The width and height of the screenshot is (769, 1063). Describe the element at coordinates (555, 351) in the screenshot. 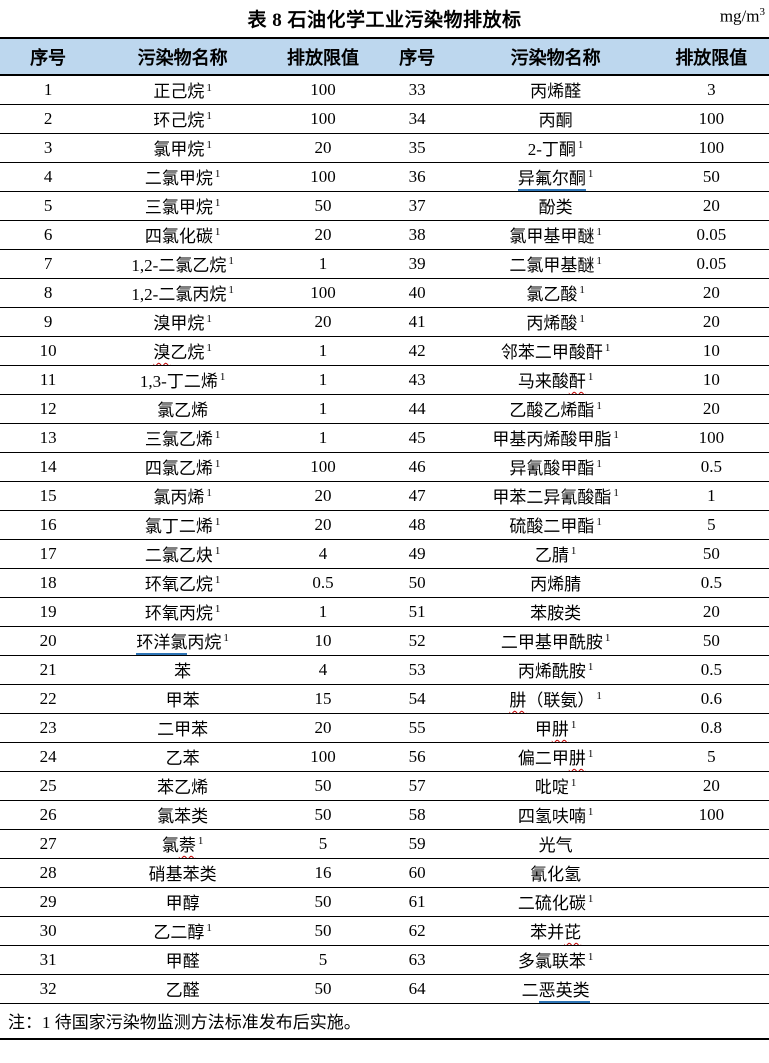

I see `pollutant-name-cell: 邻苯二甲酸酐 1` at that location.